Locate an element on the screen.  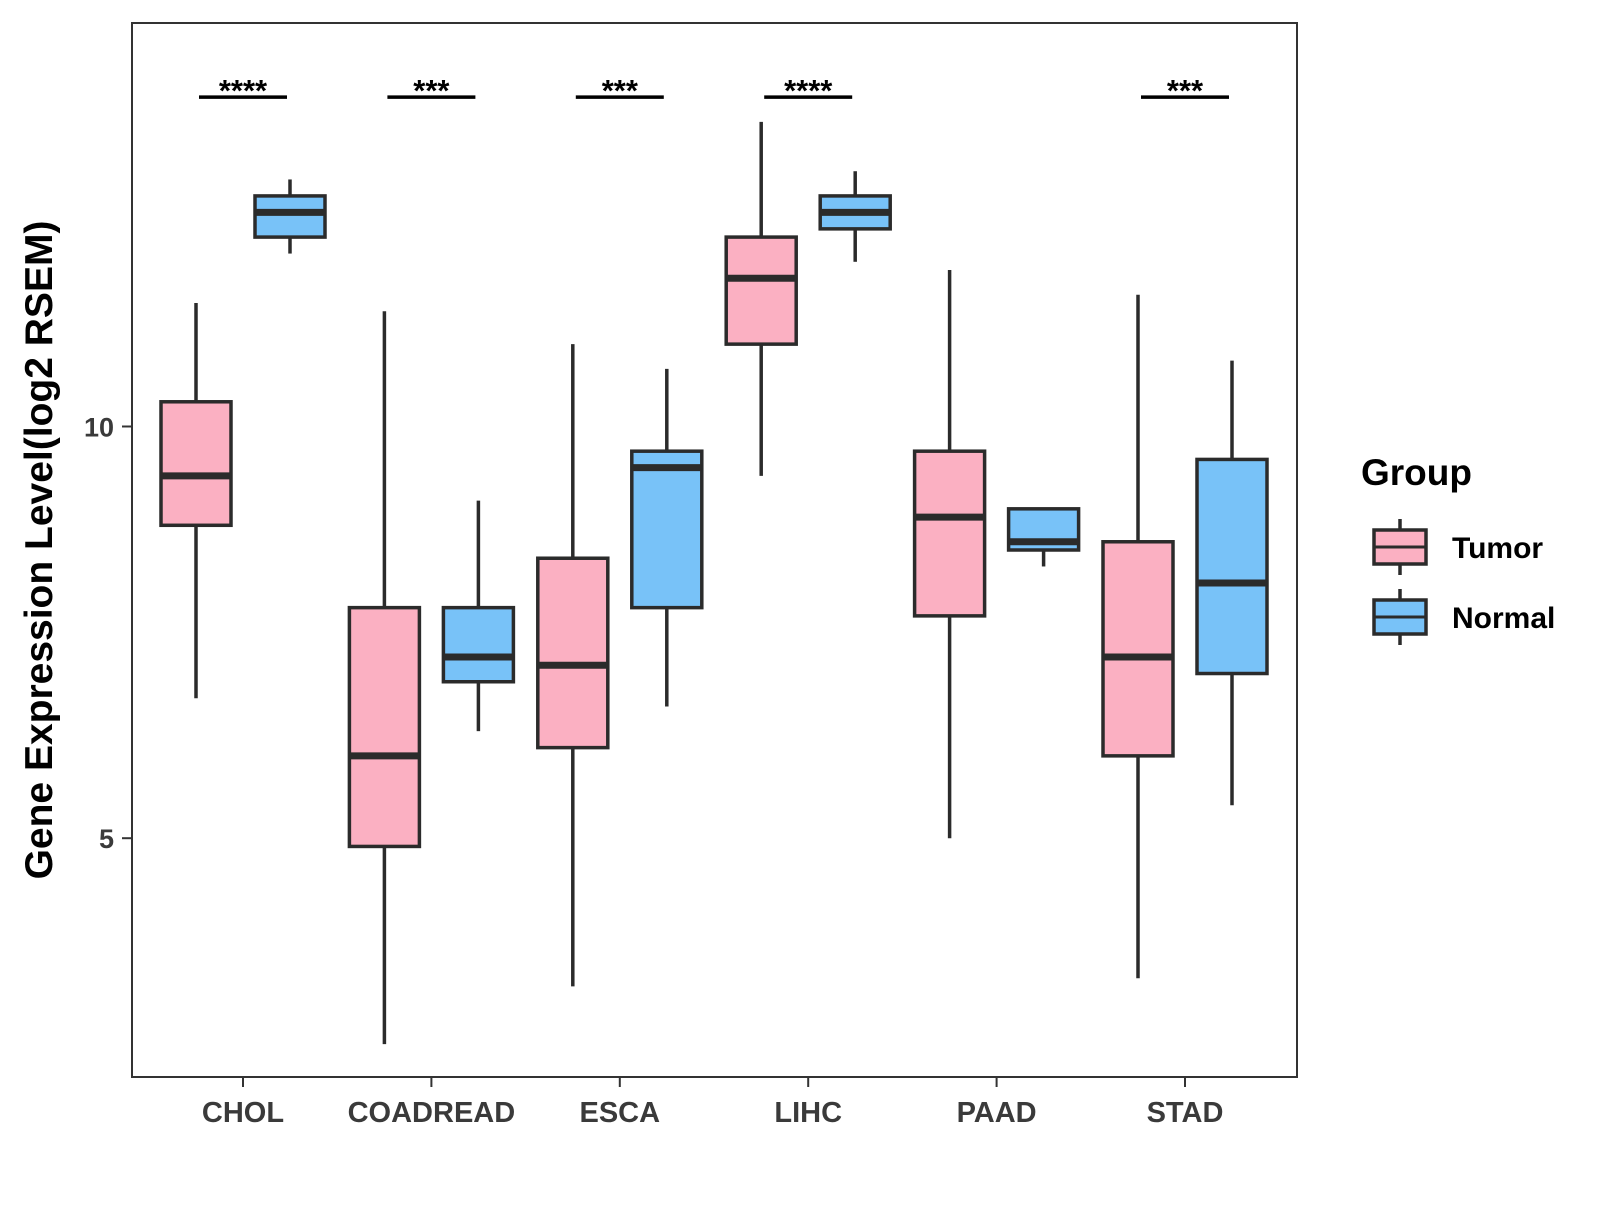
box-normal-chol is located at coordinates (290, 216).